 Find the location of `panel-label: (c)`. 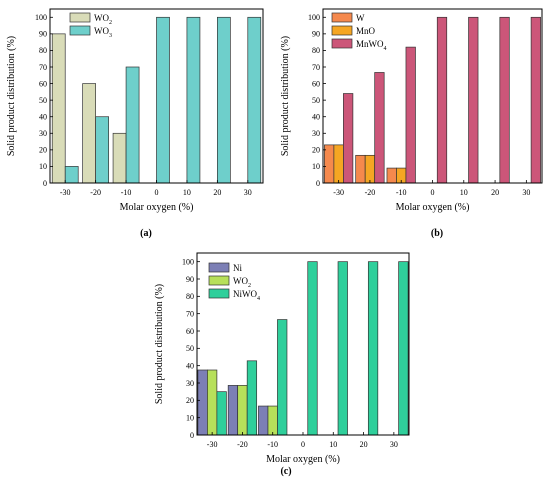

panel-label: (c) is located at coordinates (285, 471).